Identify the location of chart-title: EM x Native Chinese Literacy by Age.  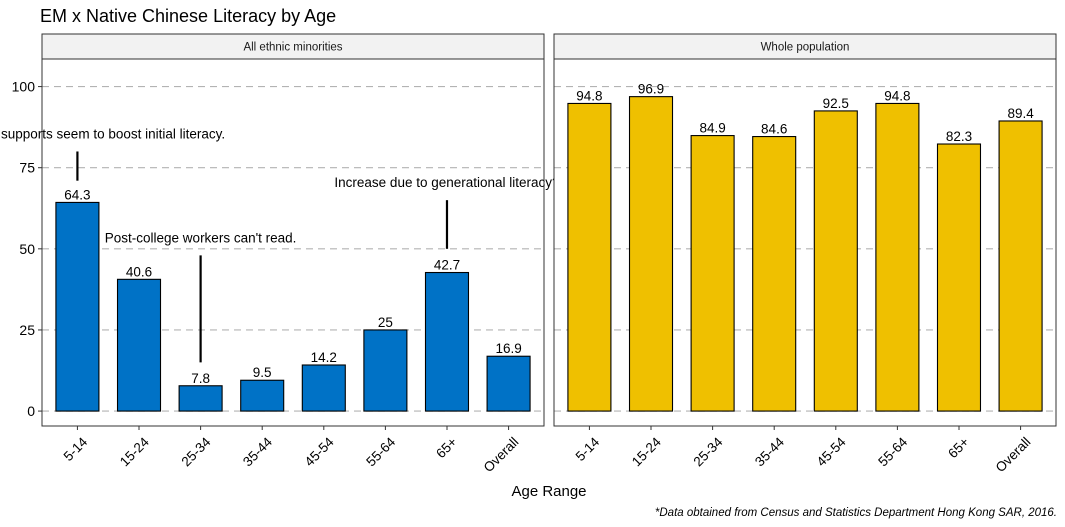
(188, 16).